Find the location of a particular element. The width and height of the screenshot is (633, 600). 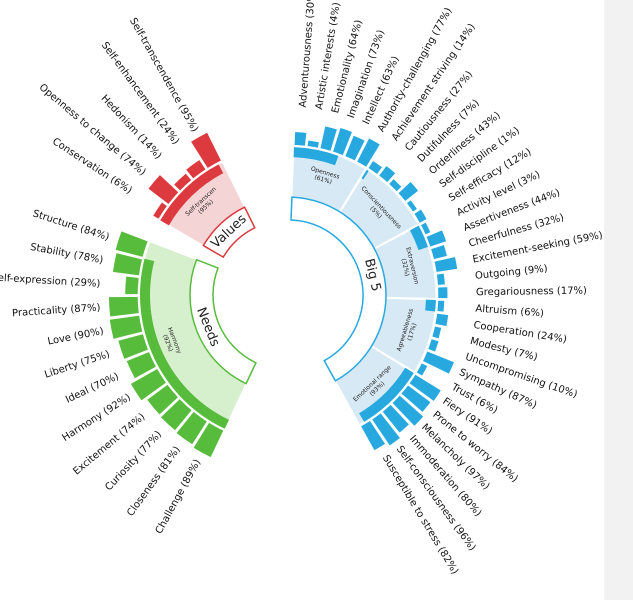

facet-label-liberty: Liberty (75%) is located at coordinates (77, 365).